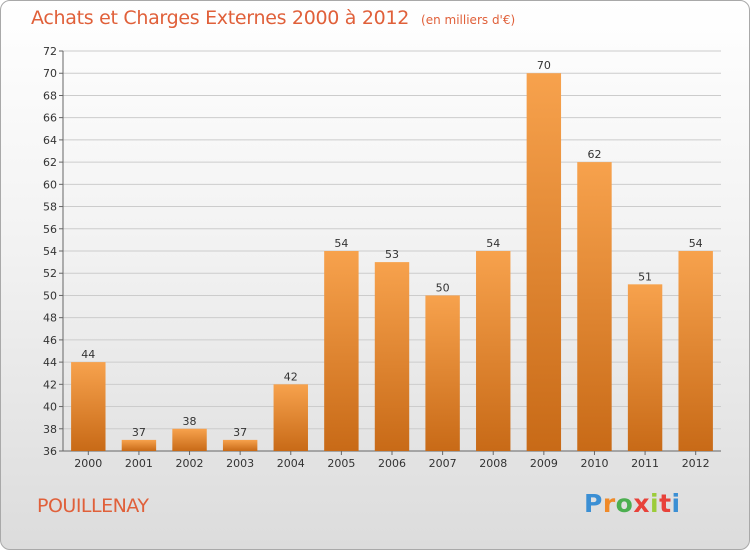 The height and width of the screenshot is (550, 750). What do you see at coordinates (50, 362) in the screenshot?
I see `y-tick-label: 44` at bounding box center [50, 362].